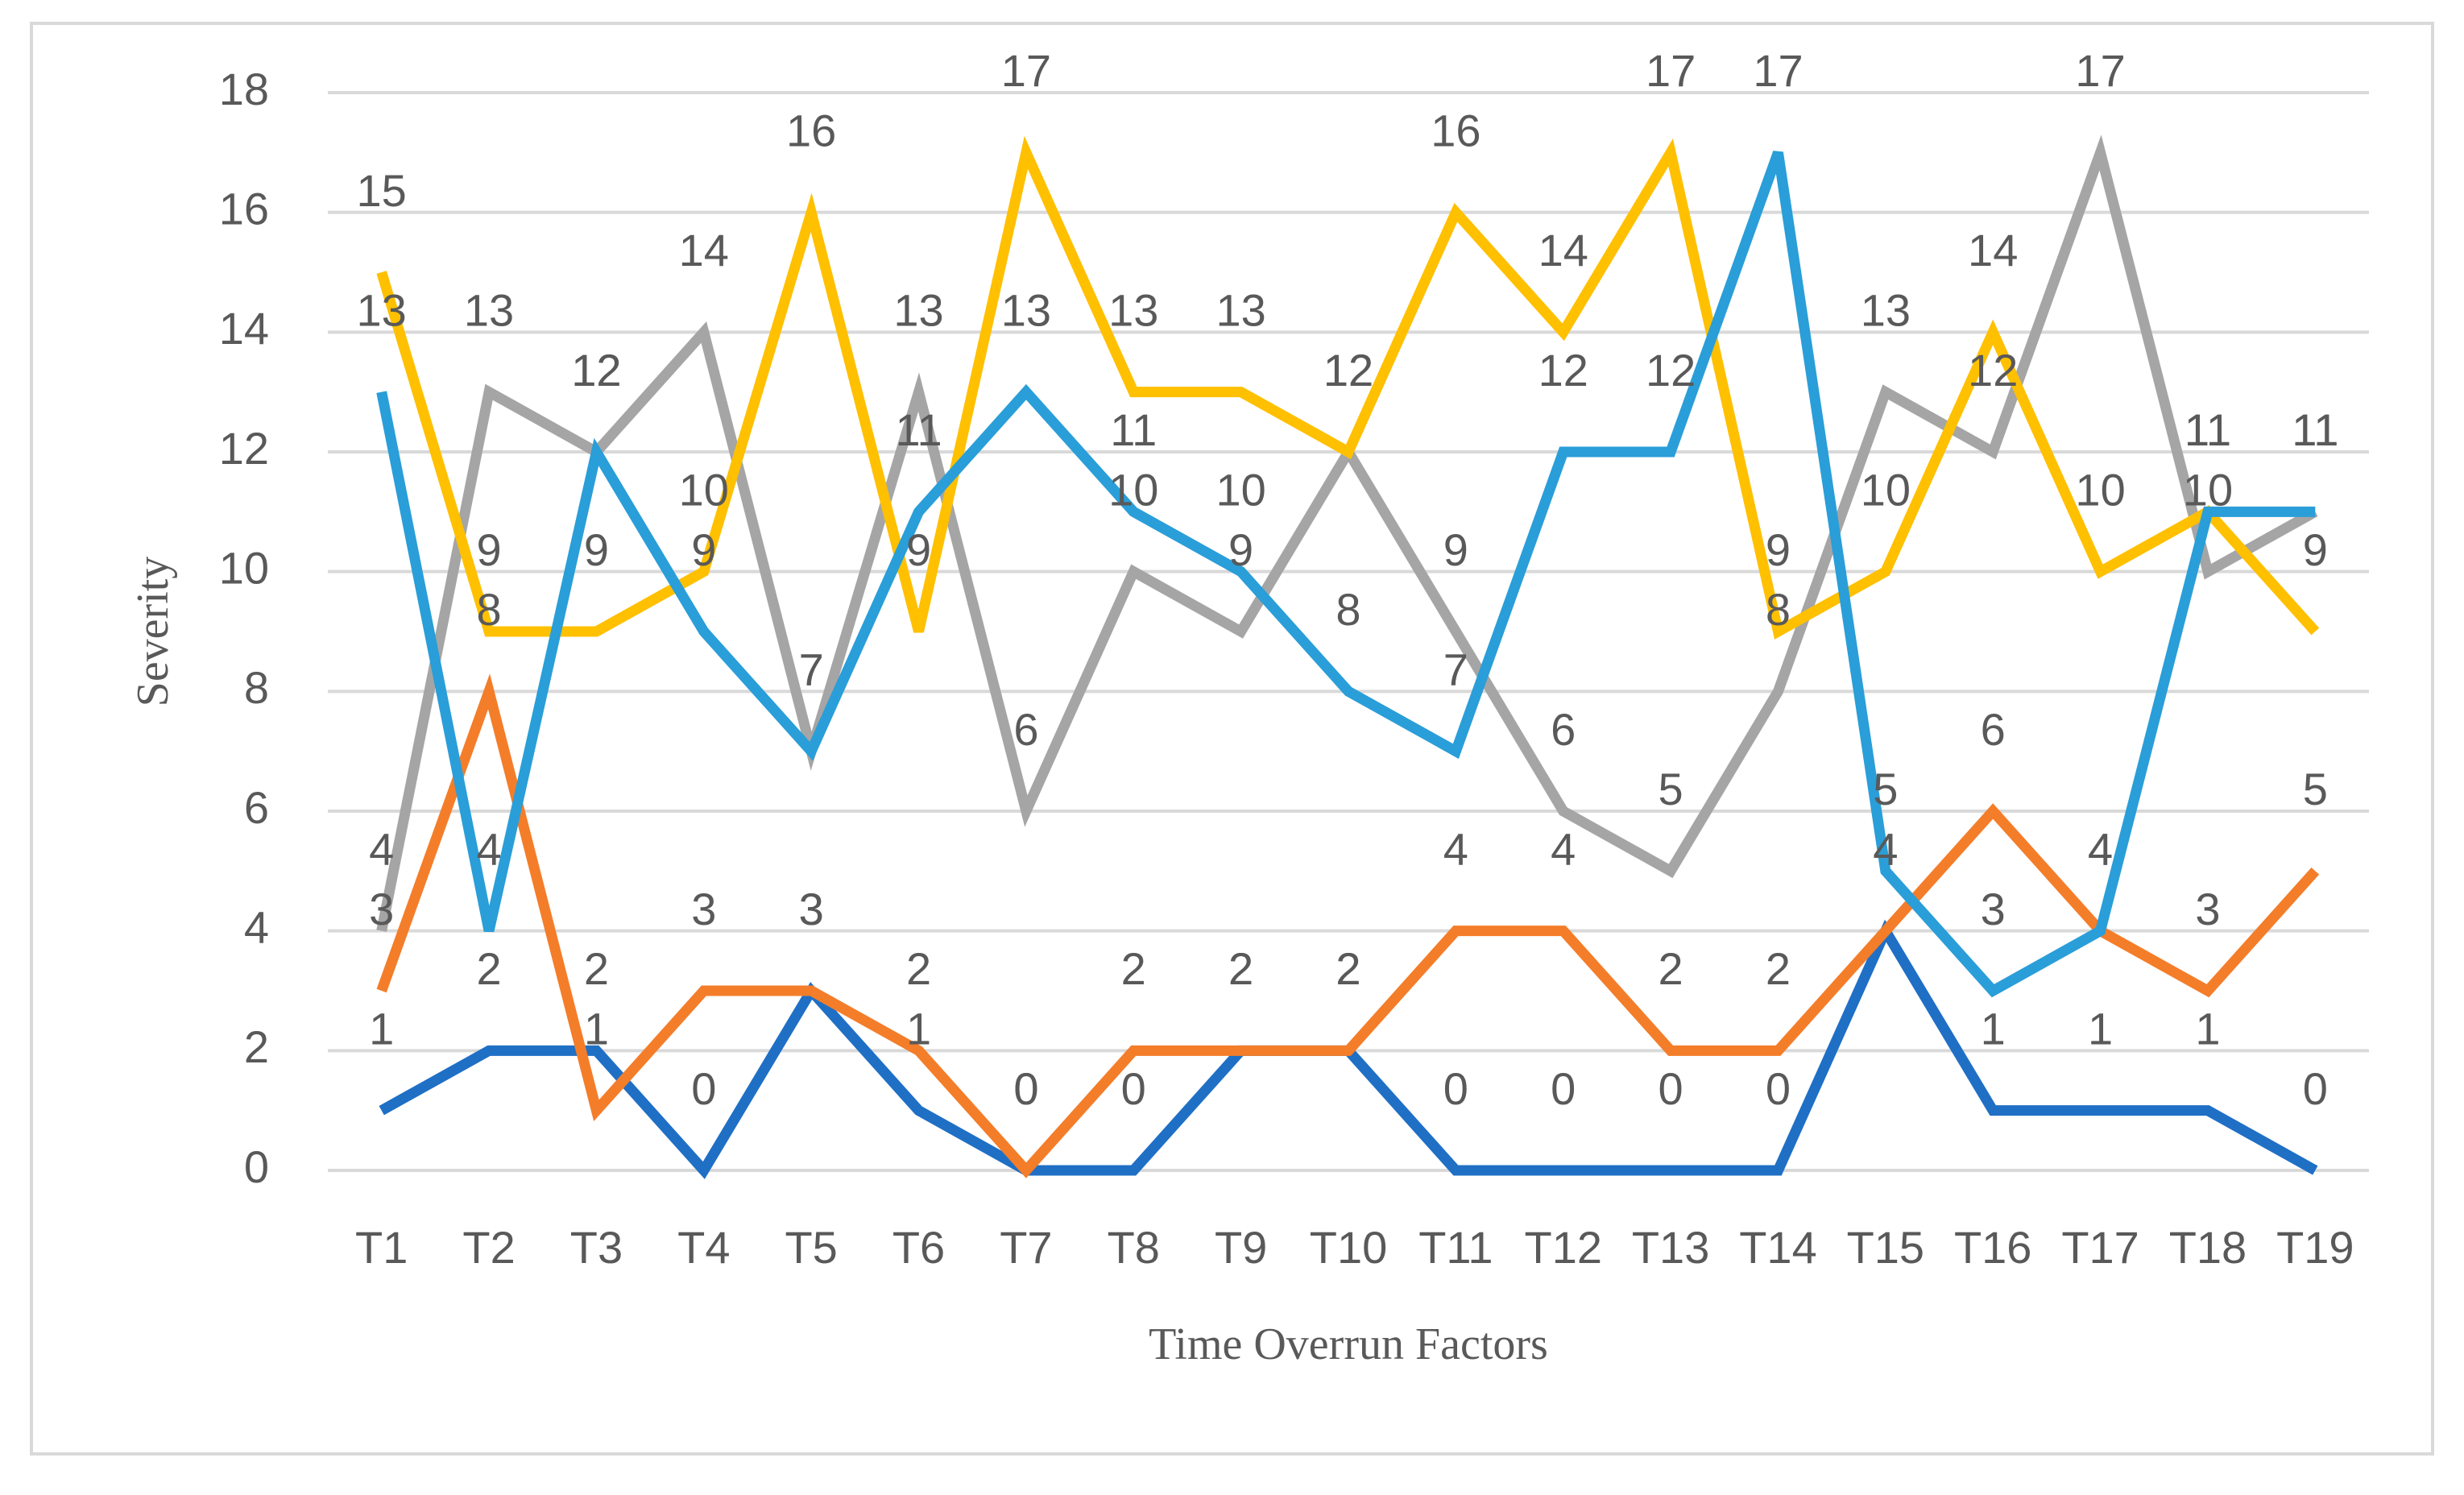 The height and width of the screenshot is (1495, 2464). What do you see at coordinates (381, 1247) in the screenshot?
I see `x-tick-label: T1` at bounding box center [381, 1247].